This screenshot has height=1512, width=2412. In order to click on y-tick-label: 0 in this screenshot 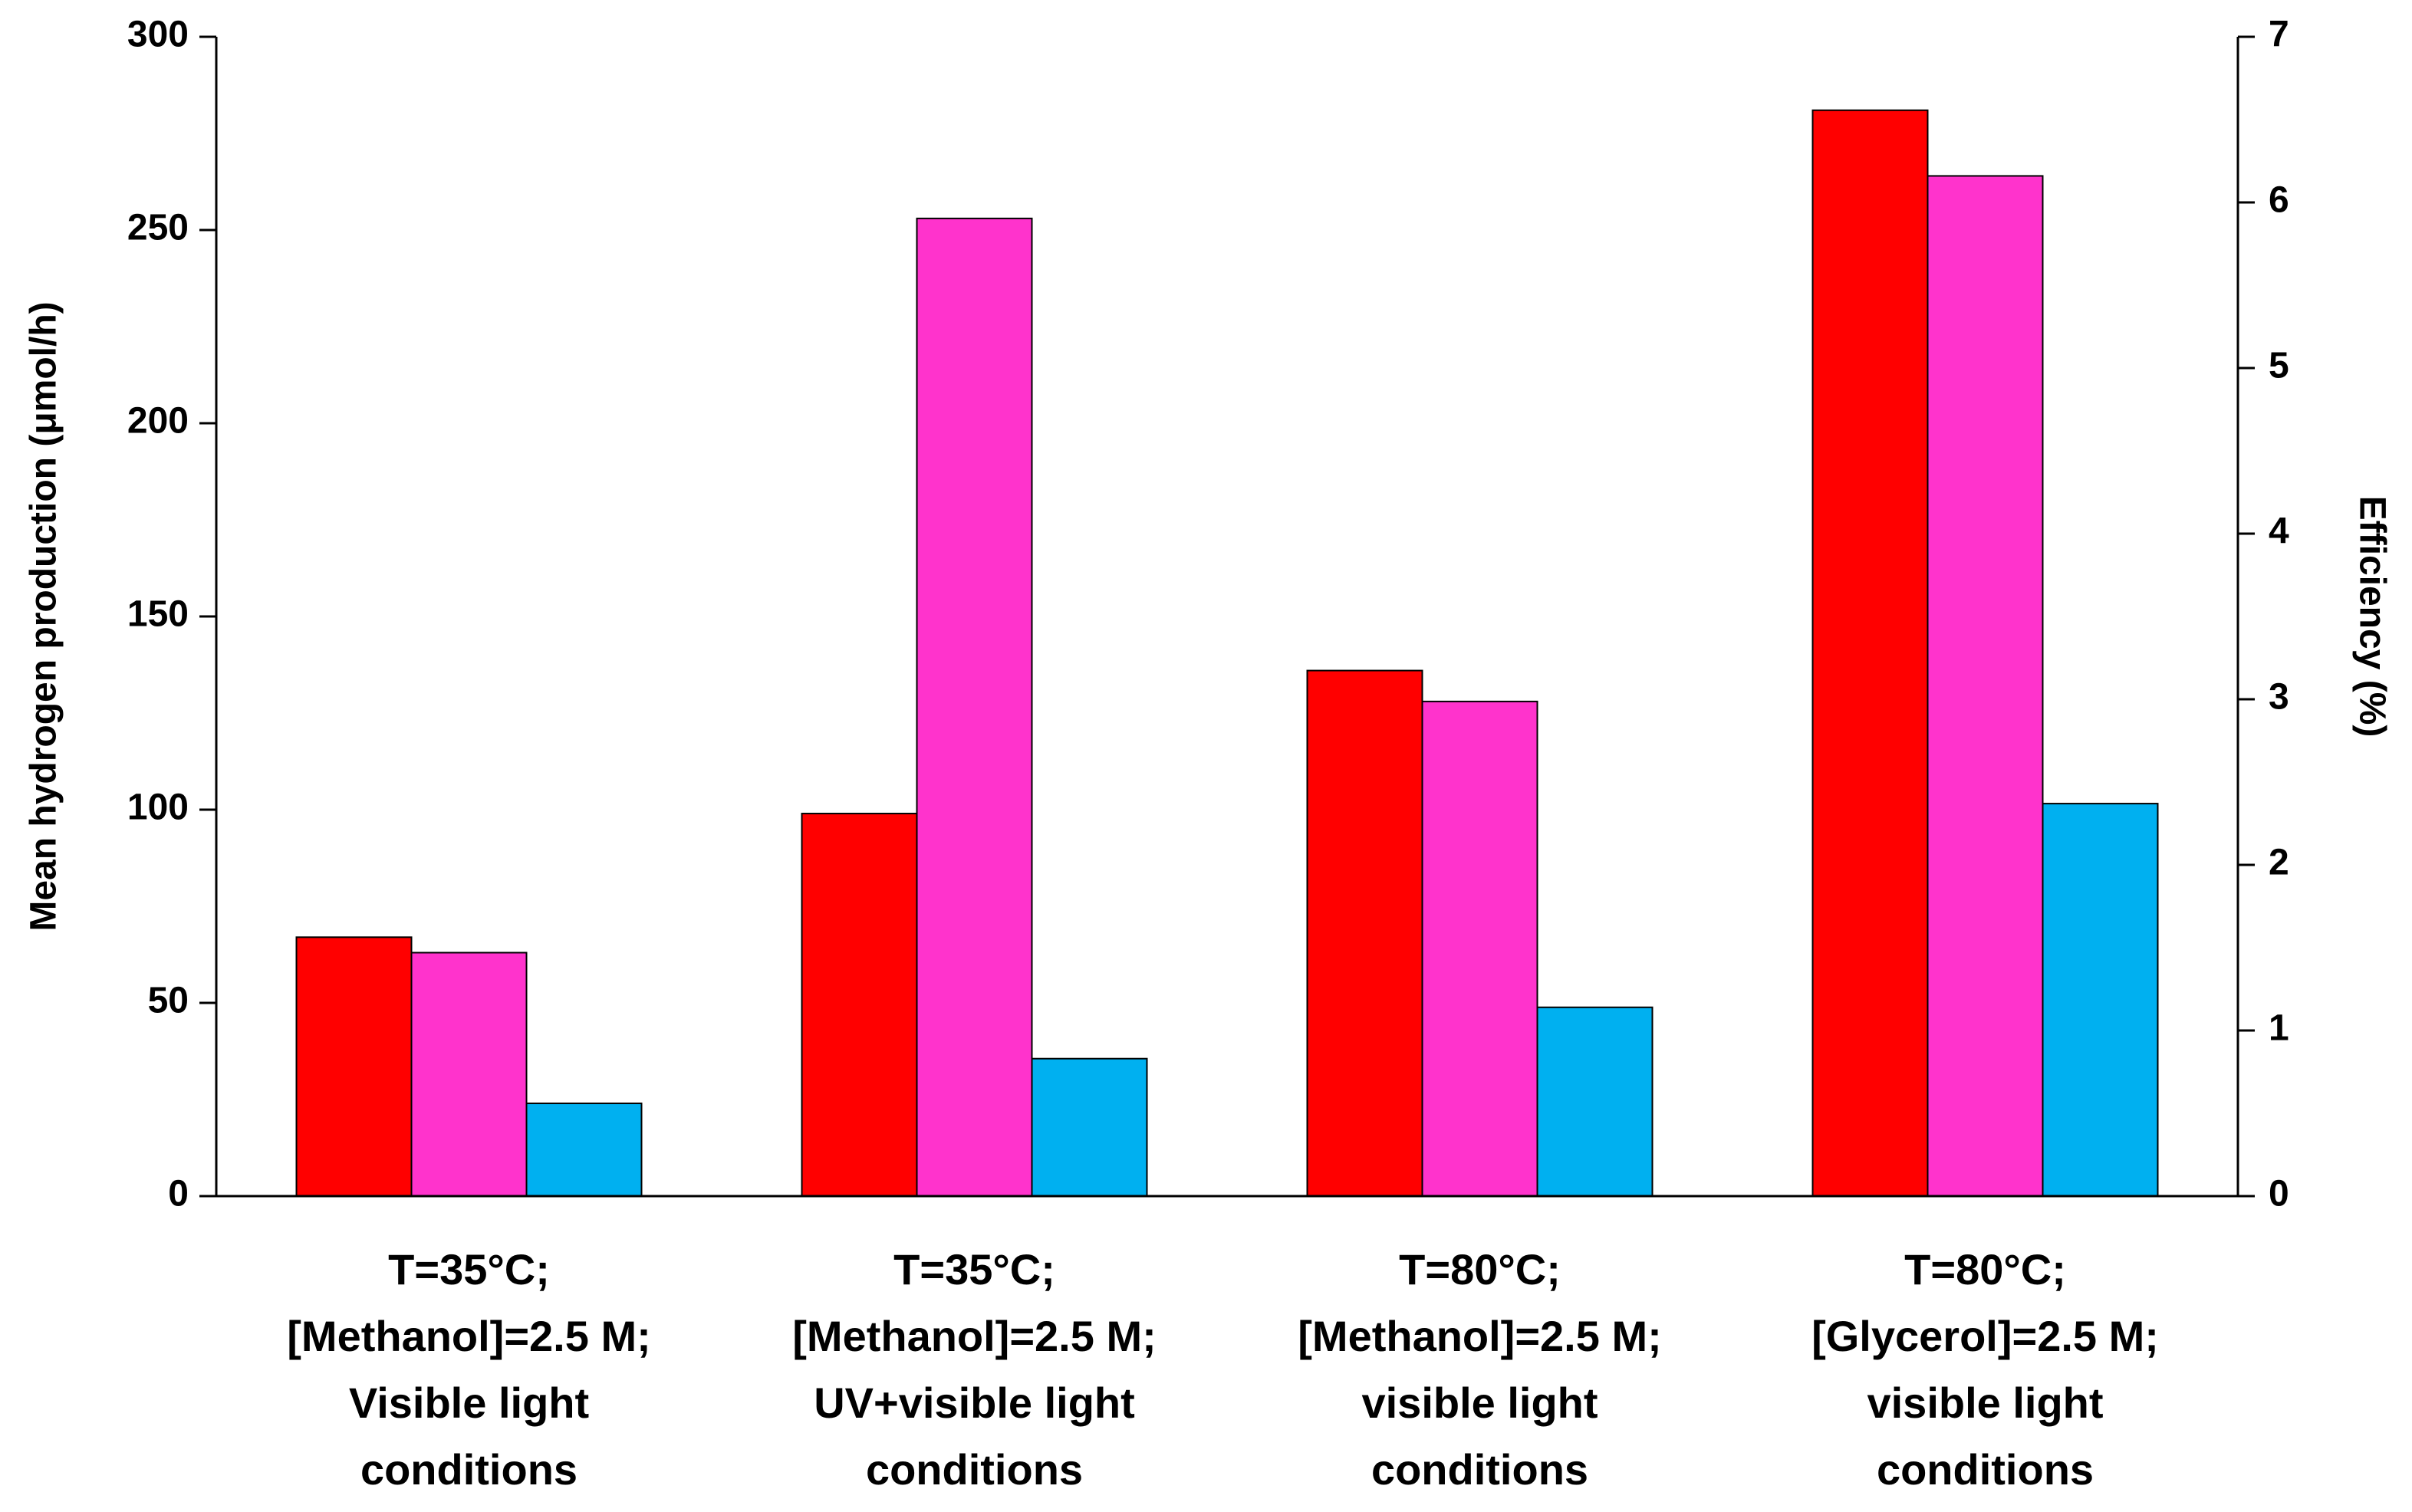, I will do `click(178, 1194)`.